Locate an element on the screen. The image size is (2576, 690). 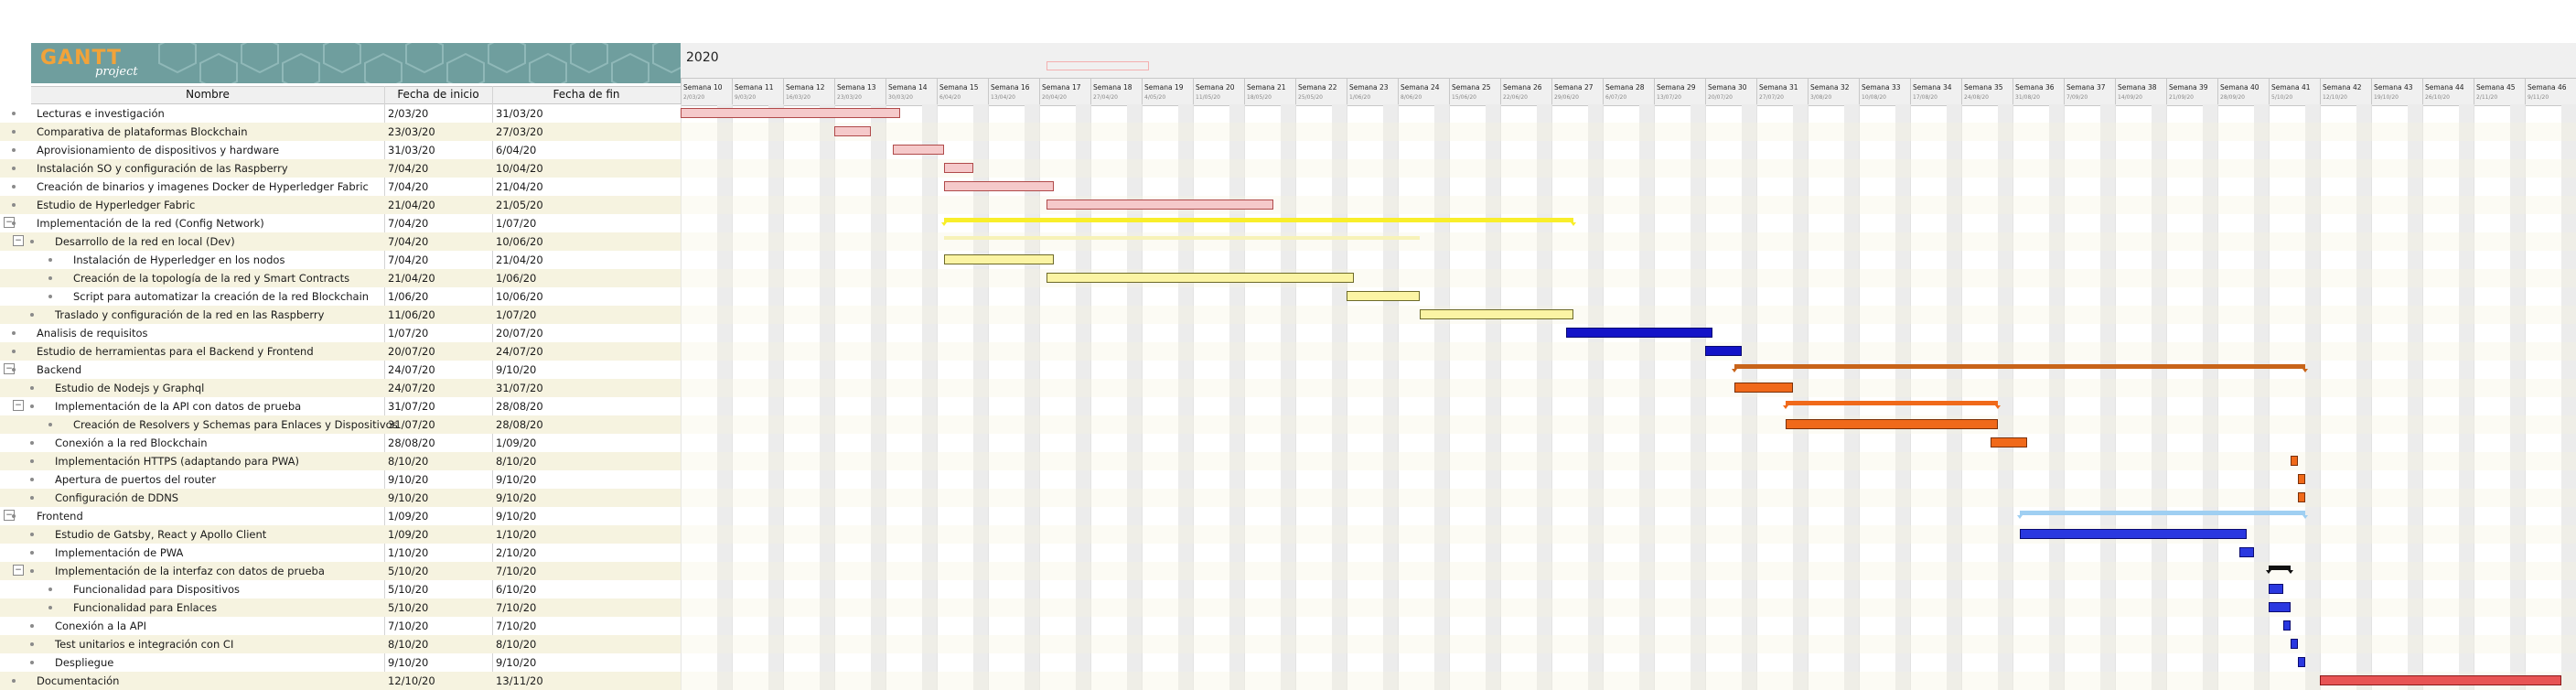
chart-row-stripe is located at coordinates (1629, 425).